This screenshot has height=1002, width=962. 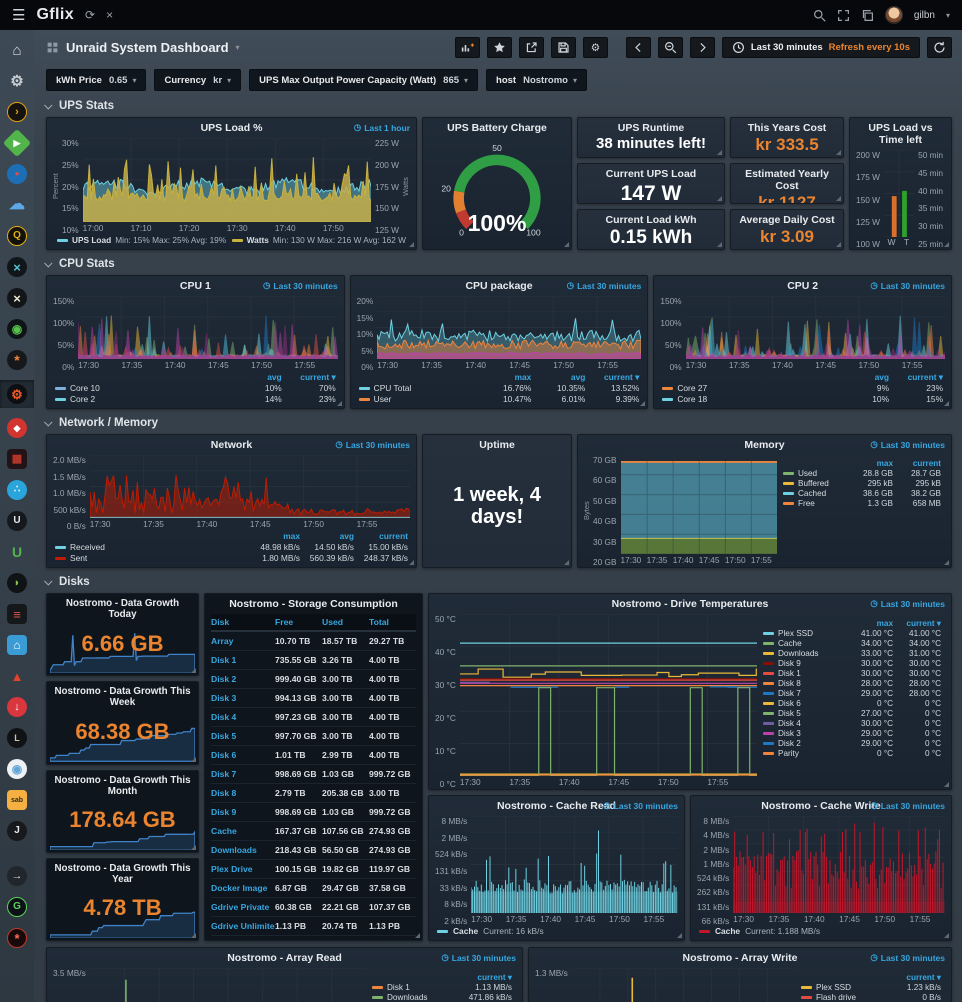 I want to click on panel-title: Nostromo - Data Growth Today, so click(x=122, y=609).